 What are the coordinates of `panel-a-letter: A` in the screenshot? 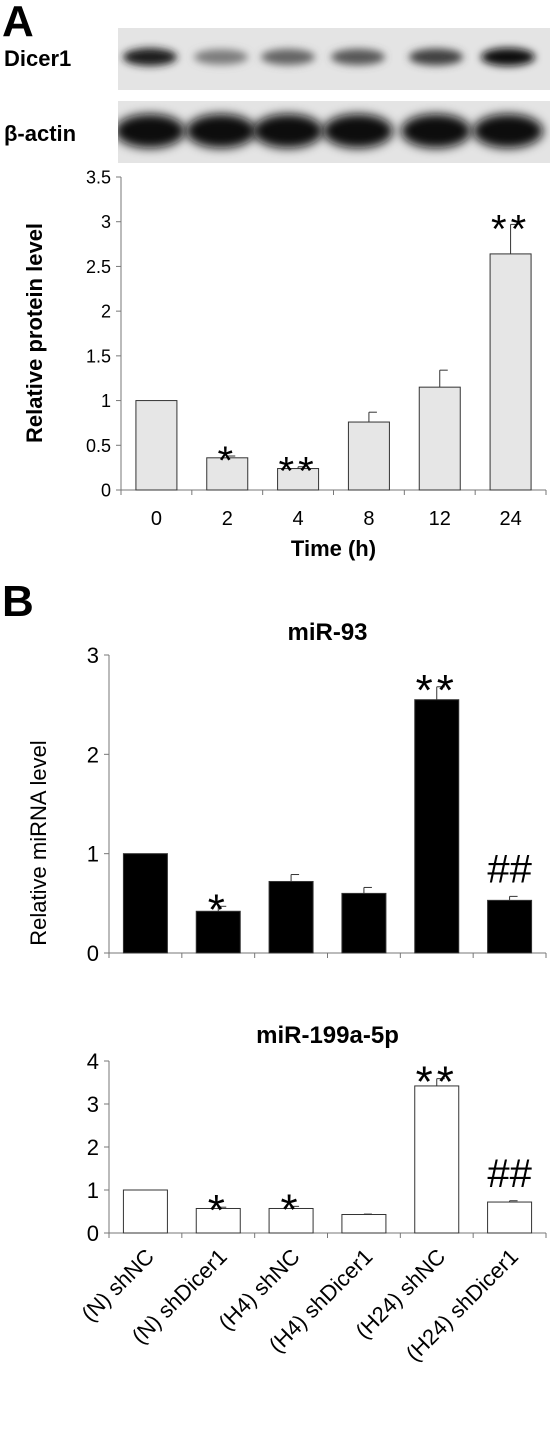 It's located at (18, 23).